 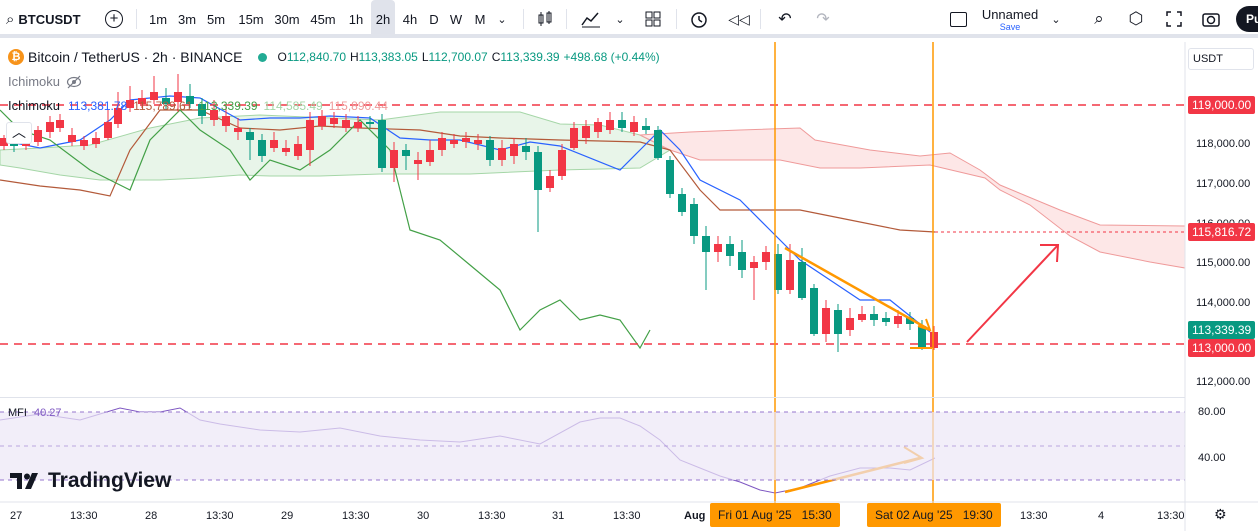 I want to click on timeframe-4h: 4h, so click(x=410, y=19).